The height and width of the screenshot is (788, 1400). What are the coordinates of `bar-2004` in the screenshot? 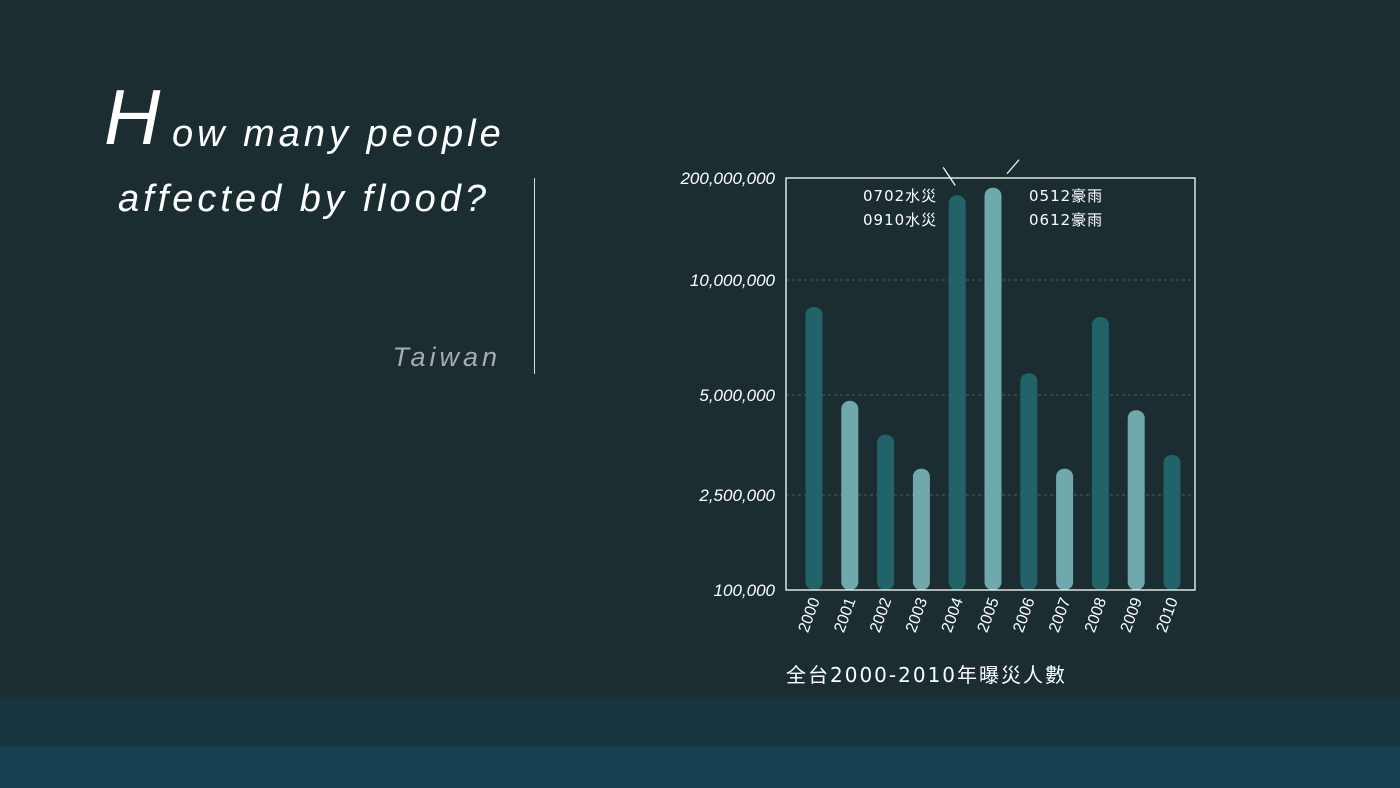 It's located at (957, 392).